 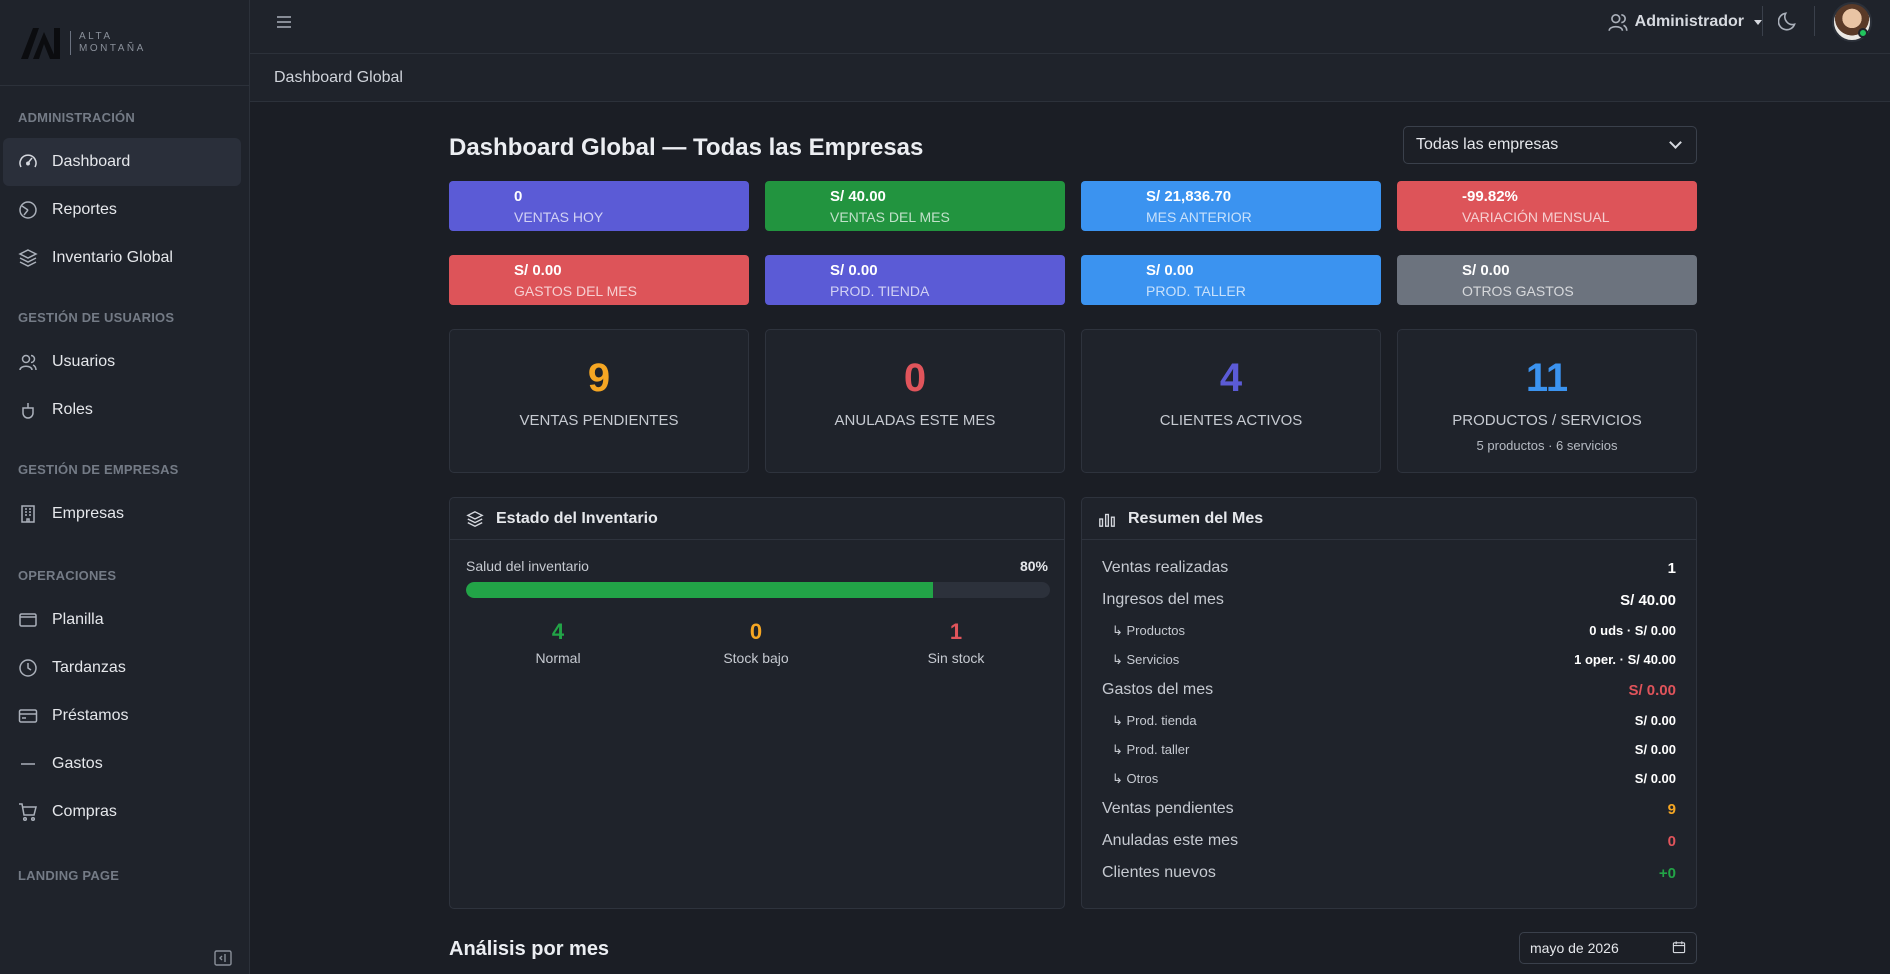 I want to click on avatar, so click(x=1852, y=22).